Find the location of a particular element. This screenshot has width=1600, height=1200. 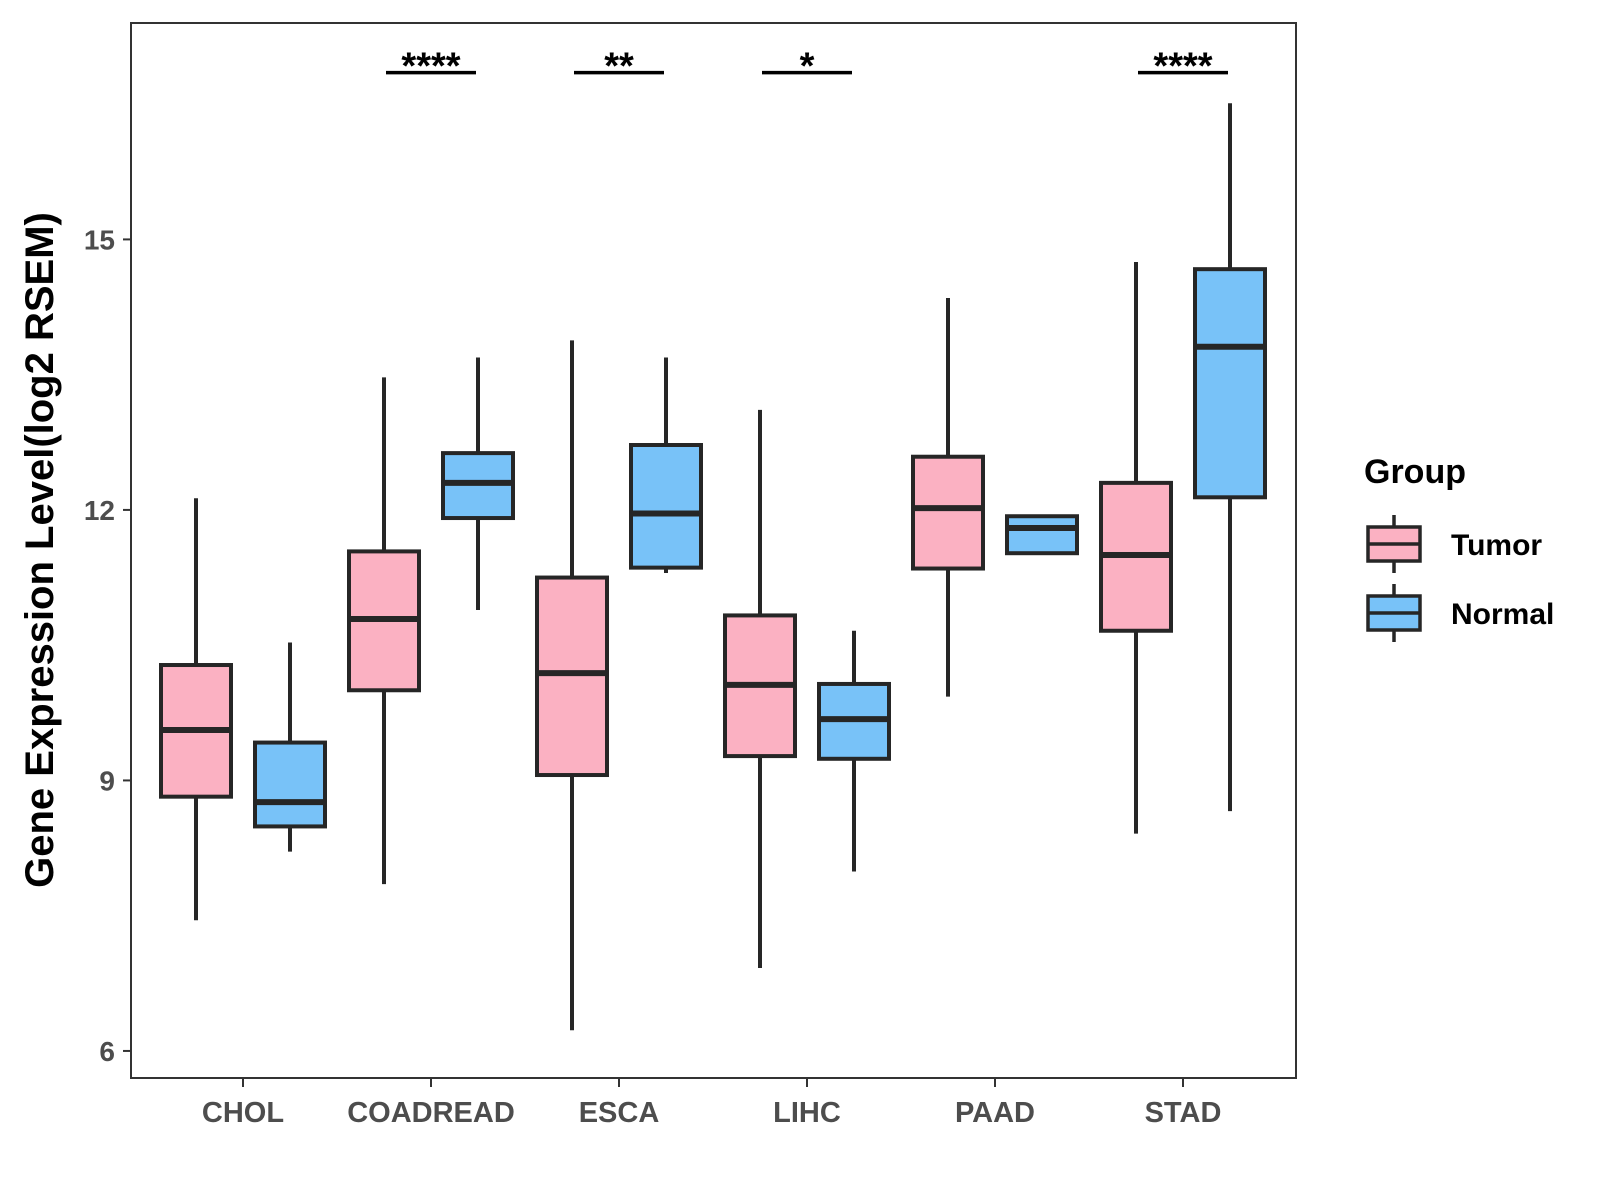

box-normal-lihc is located at coordinates (854, 751).